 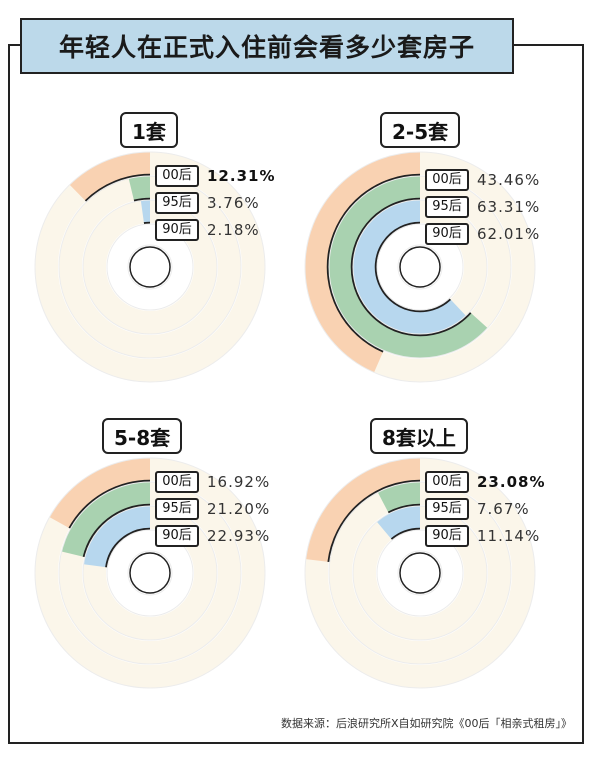 What do you see at coordinates (233, 229) in the screenshot?
I see `value-label: 2.18%` at bounding box center [233, 229].